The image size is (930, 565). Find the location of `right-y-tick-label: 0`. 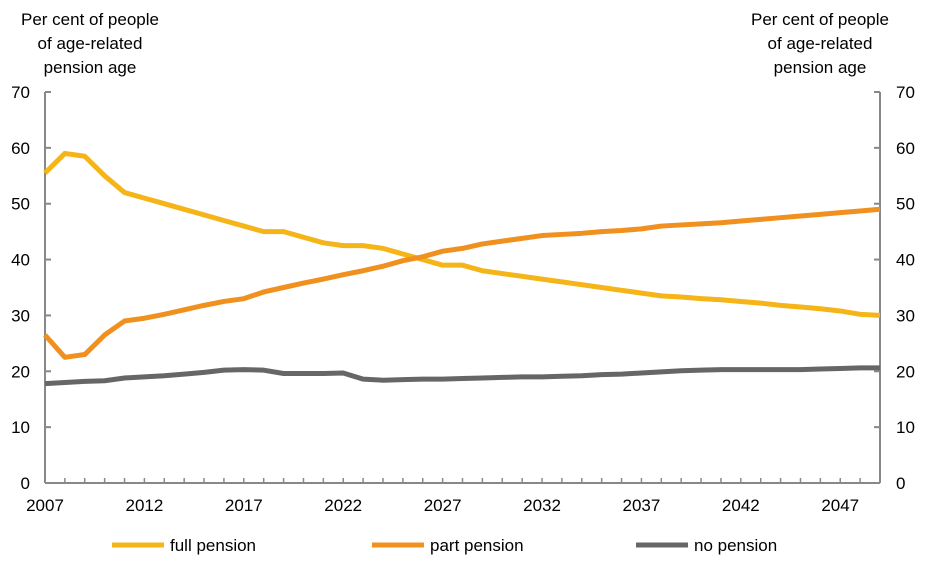

right-y-tick-label: 0 is located at coordinates (900, 483).